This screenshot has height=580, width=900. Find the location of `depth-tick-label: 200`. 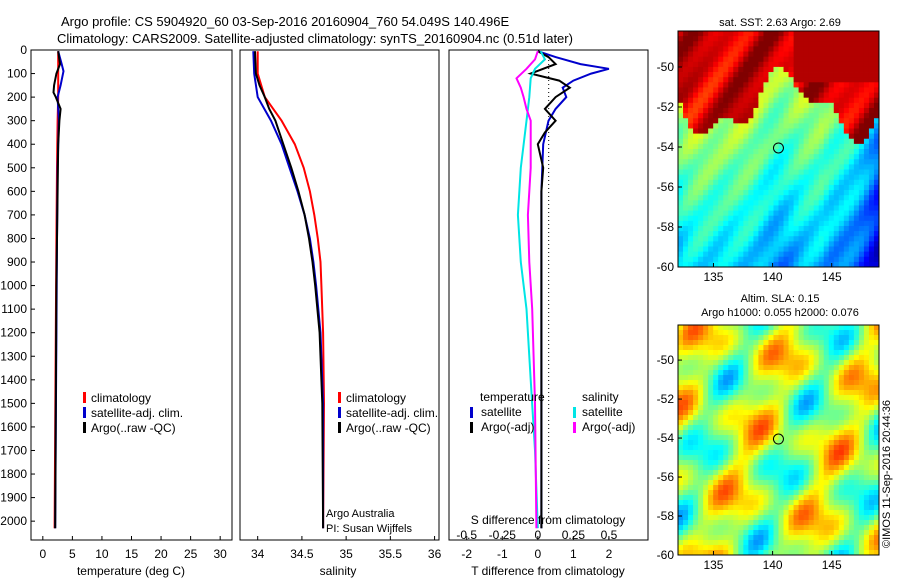

depth-tick-label: 200 is located at coordinates (17, 97).